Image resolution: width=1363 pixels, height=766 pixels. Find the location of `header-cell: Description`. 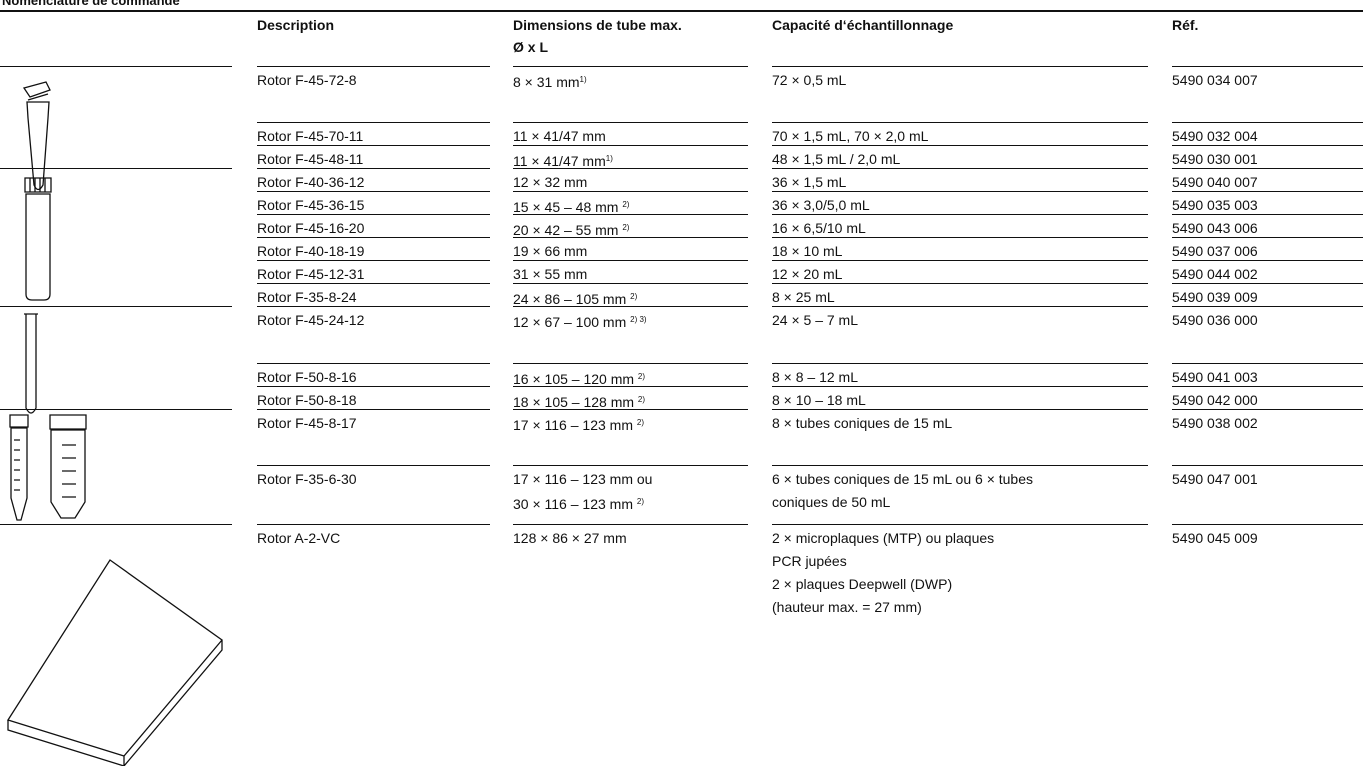

header-cell: Description is located at coordinates (296, 25).